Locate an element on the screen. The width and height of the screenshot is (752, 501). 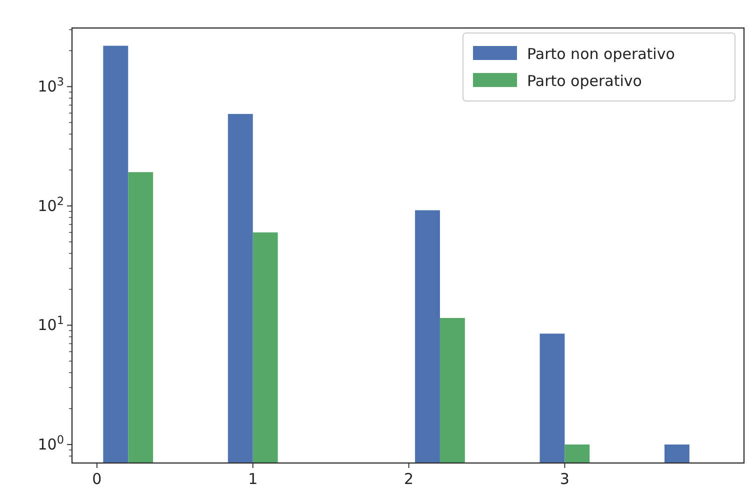
x-tick-label: 3 is located at coordinates (565, 479).